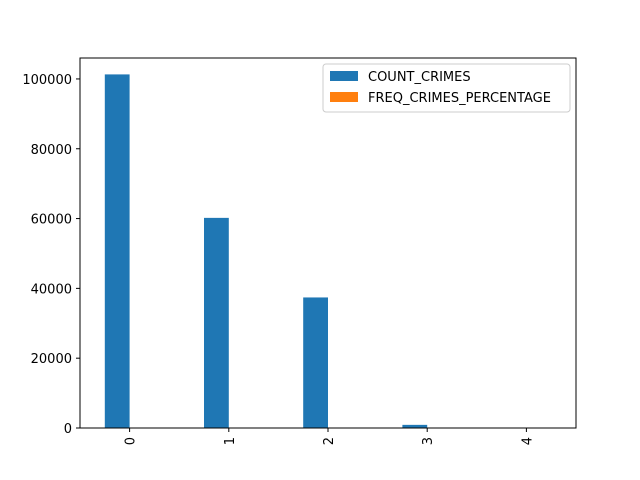  What do you see at coordinates (329, 436) in the screenshot?
I see `x-axis: 0 1 2 3 4` at bounding box center [329, 436].